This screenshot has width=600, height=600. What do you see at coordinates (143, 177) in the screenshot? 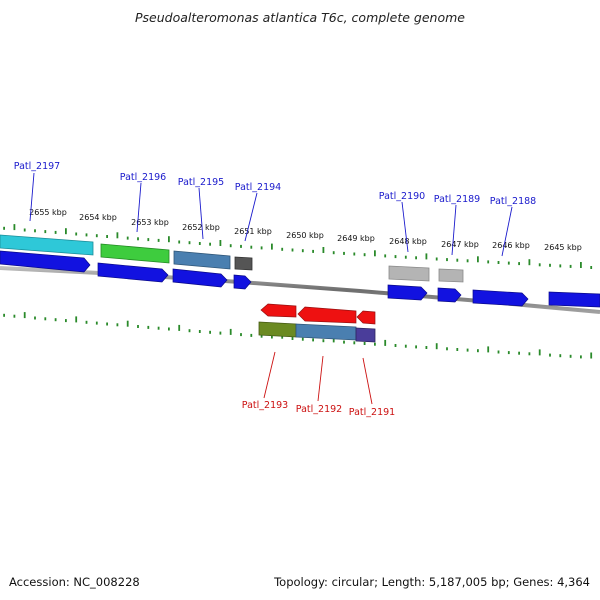
I see `gene-label-patl-2196: Patl_2196` at bounding box center [143, 177].